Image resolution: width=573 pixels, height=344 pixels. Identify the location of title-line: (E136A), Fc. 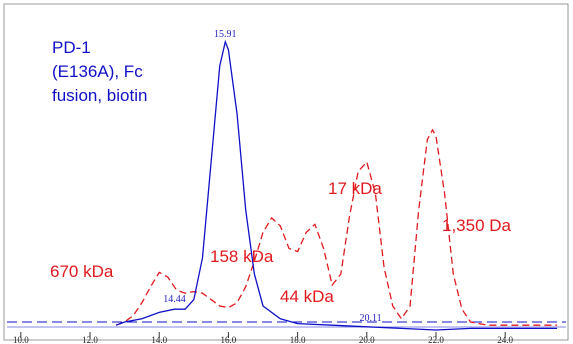
(97, 71).